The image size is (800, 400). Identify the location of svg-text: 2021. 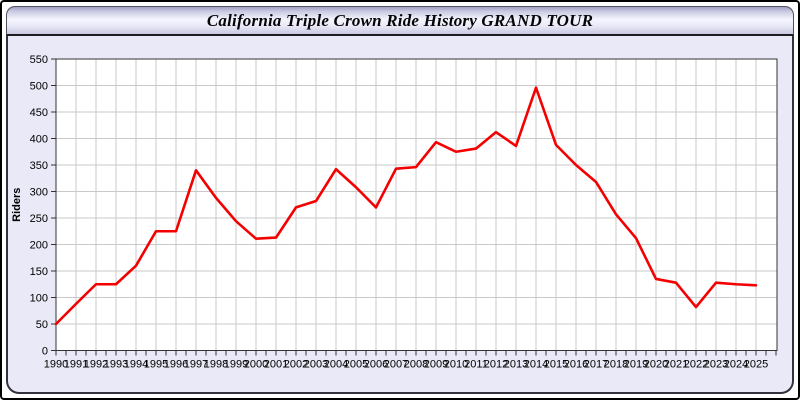
(676, 365).